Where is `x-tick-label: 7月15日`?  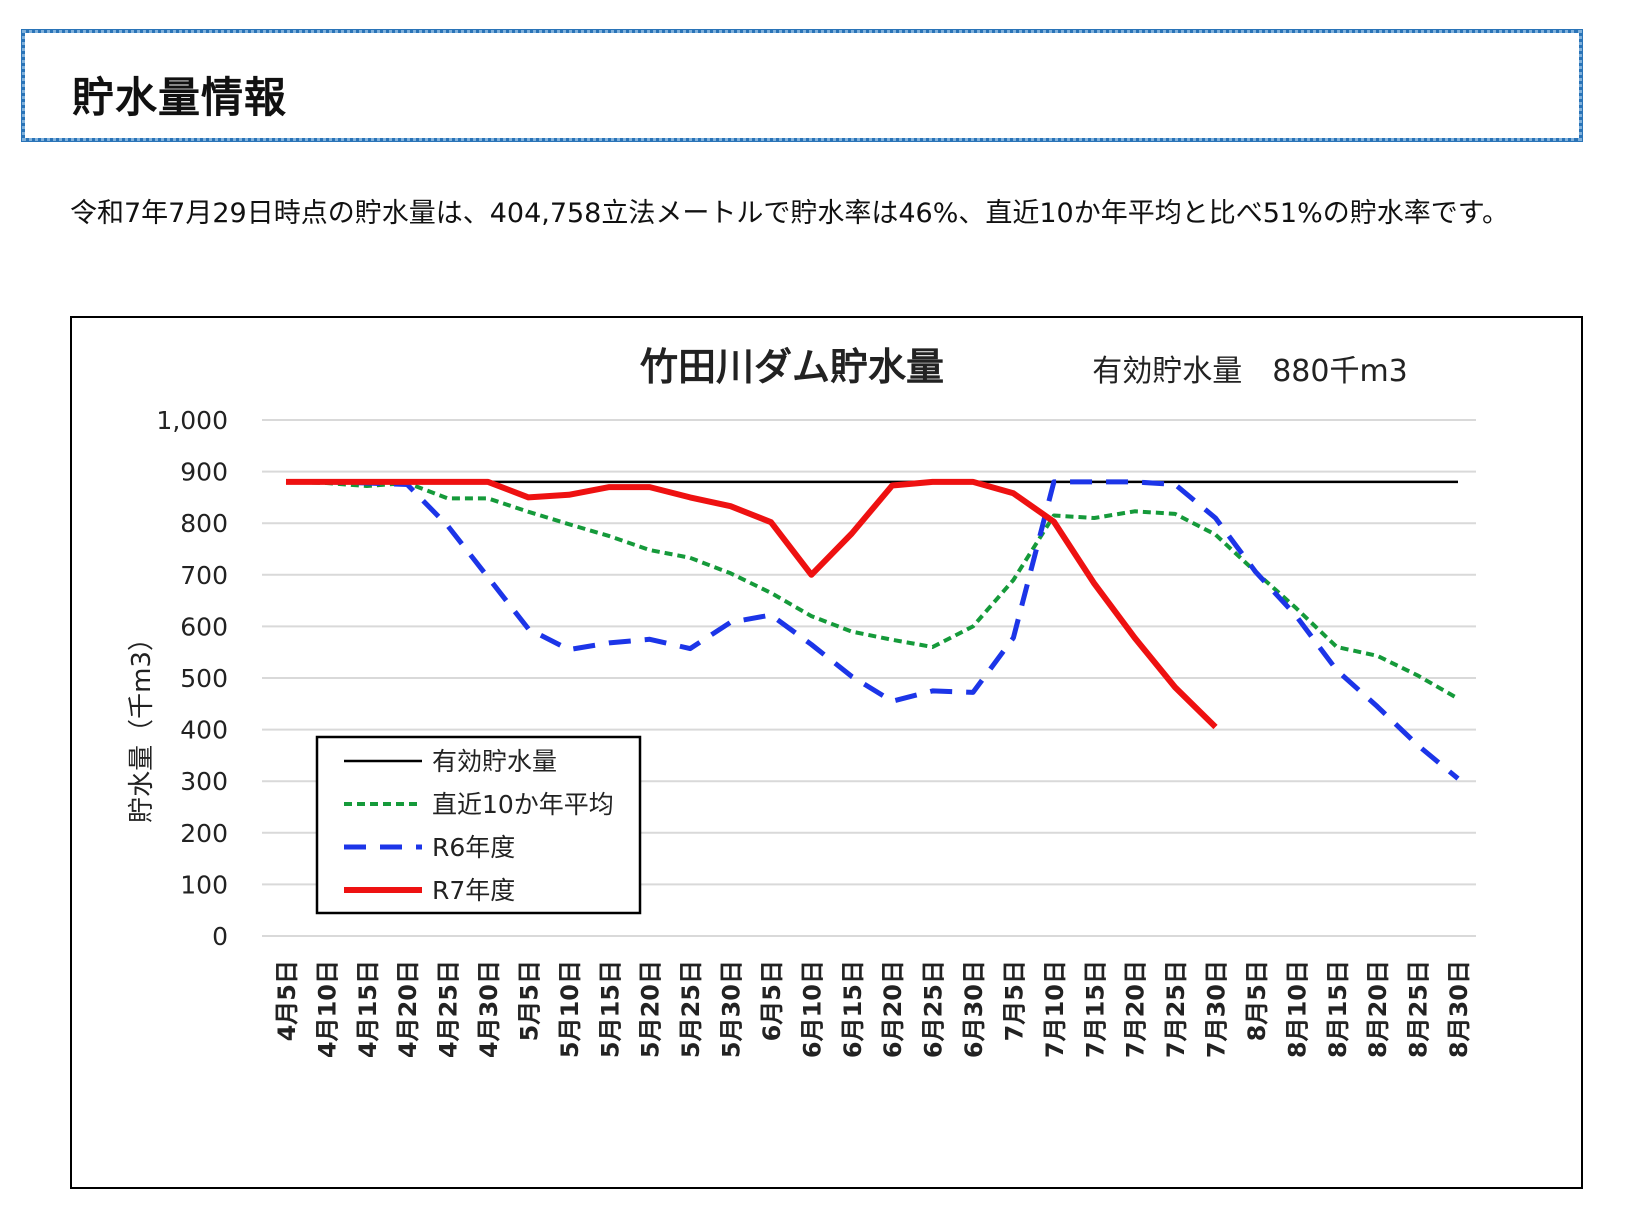 x-tick-label: 7月15日 is located at coordinates (1095, 1009).